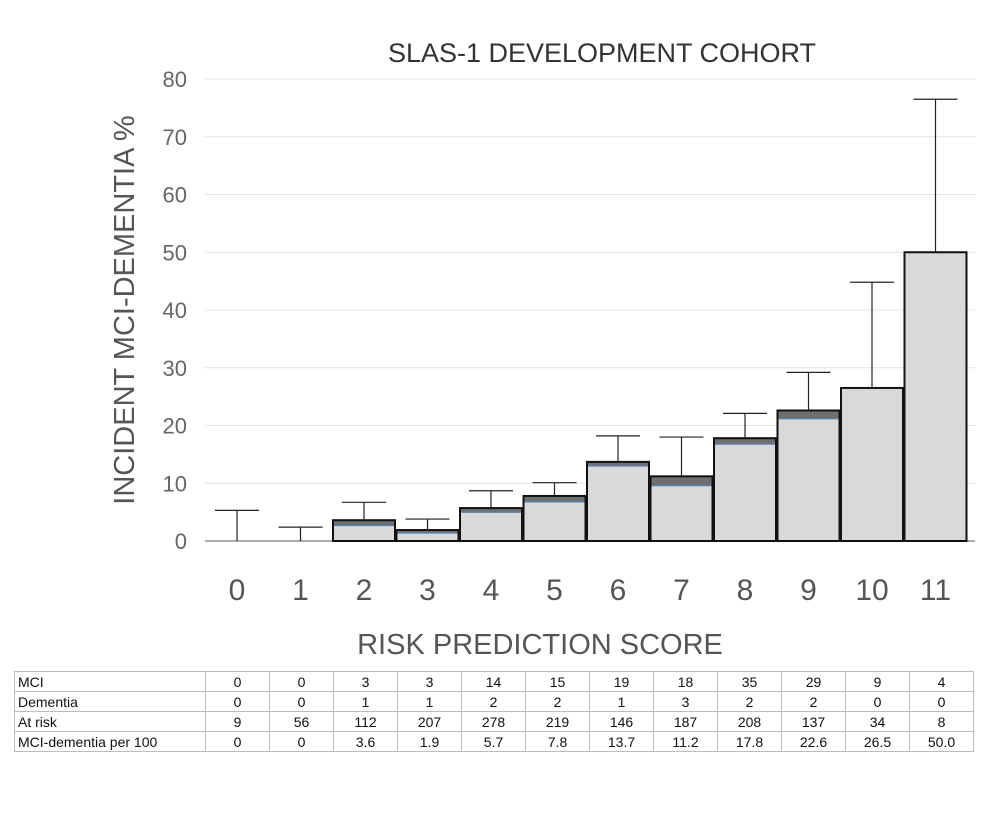  I want to click on table-cell: 8, so click(941, 721).